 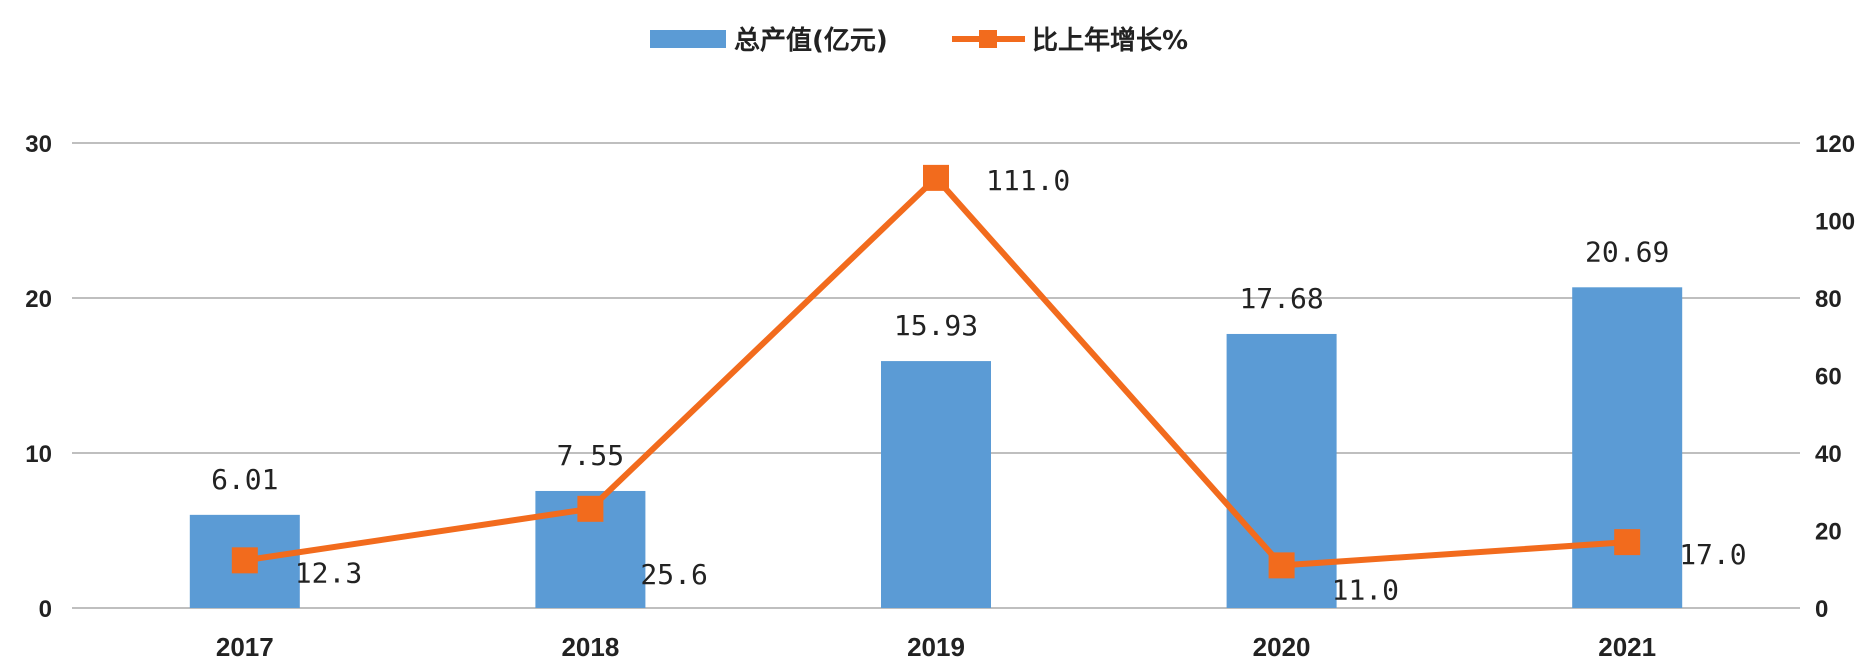 What do you see at coordinates (38, 377) in the screenshot?
I see `left-axis-ticks: 0 10 20 30` at bounding box center [38, 377].